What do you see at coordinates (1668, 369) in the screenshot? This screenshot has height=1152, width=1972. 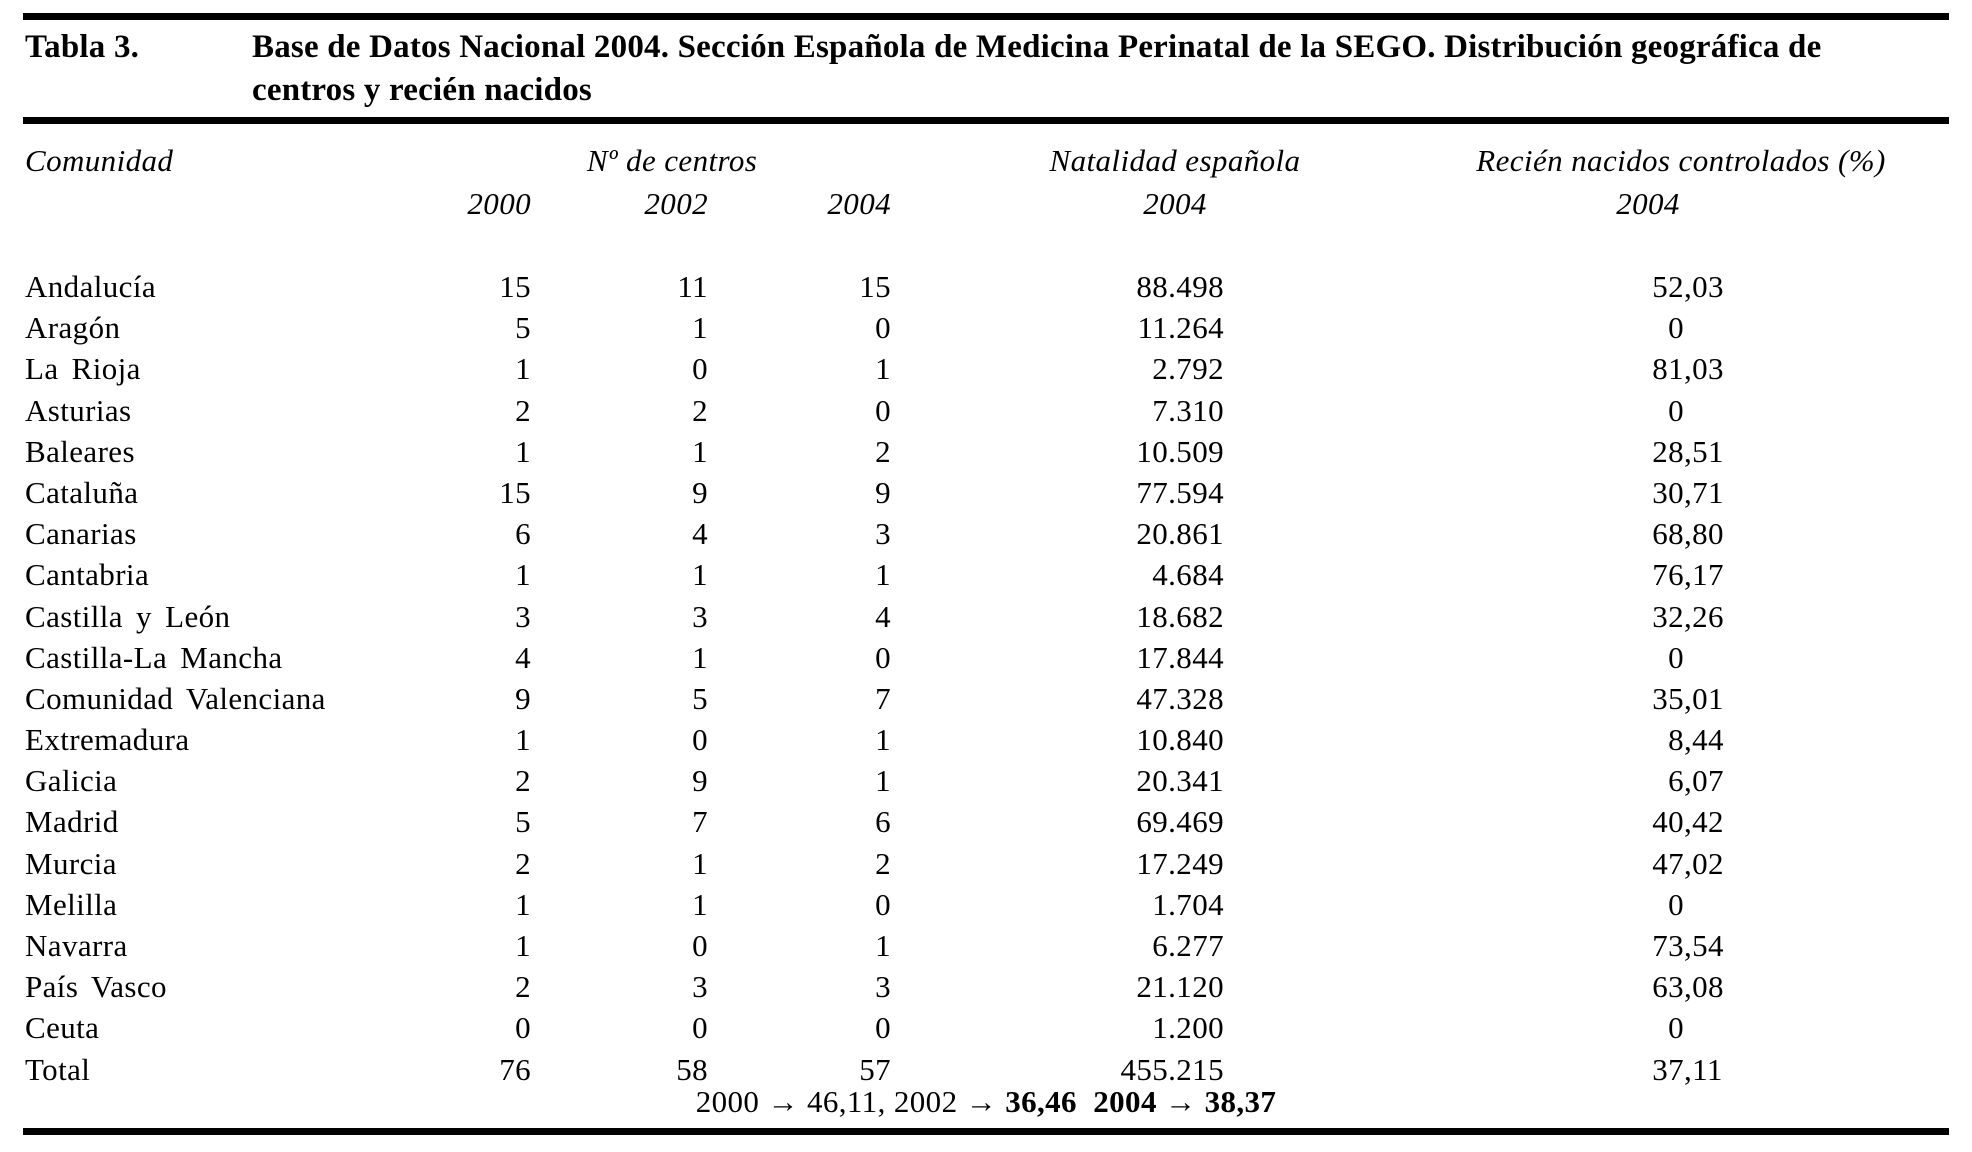 I see `controlled-pct-cell: 81` at bounding box center [1668, 369].